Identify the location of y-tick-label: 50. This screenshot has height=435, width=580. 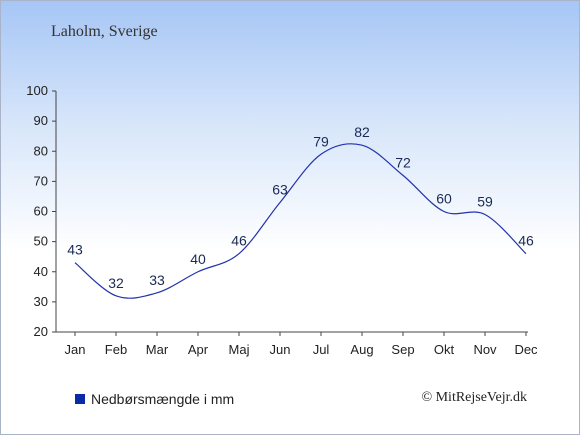
(41, 241).